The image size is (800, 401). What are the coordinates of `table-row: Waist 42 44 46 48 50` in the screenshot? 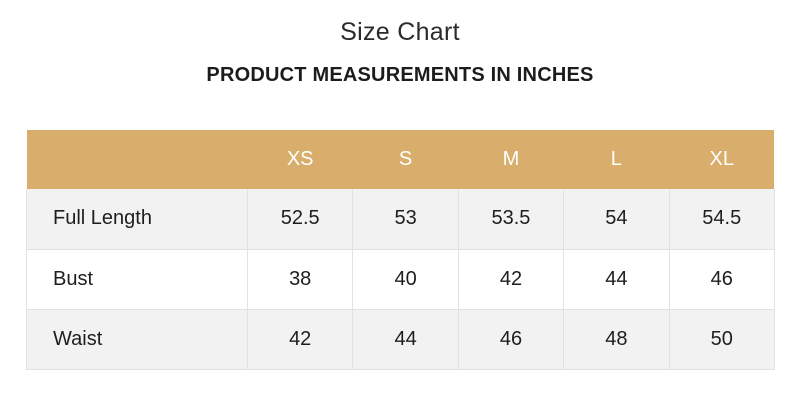 It's located at (400, 339).